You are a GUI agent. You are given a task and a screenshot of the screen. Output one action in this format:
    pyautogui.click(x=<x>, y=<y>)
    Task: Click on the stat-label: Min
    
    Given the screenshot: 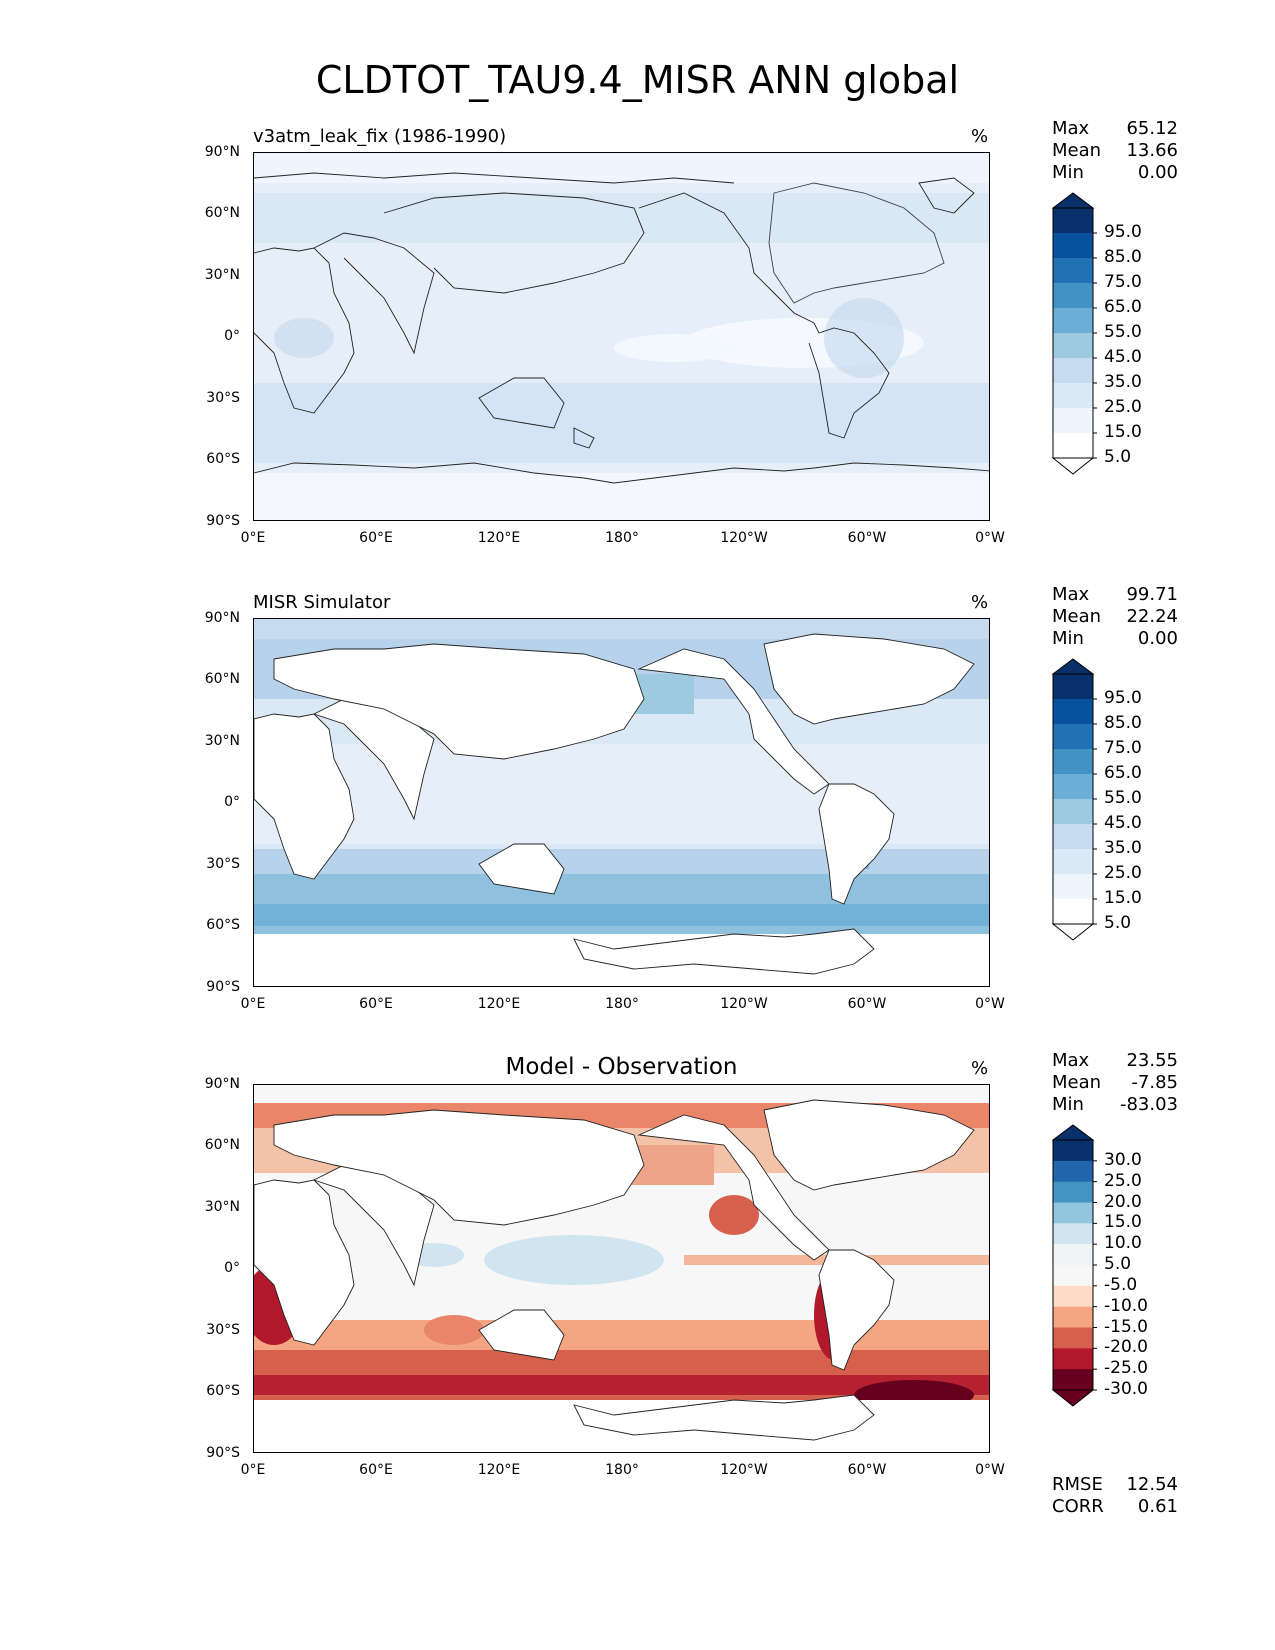 What is the action you would take?
    pyautogui.click(x=1068, y=172)
    